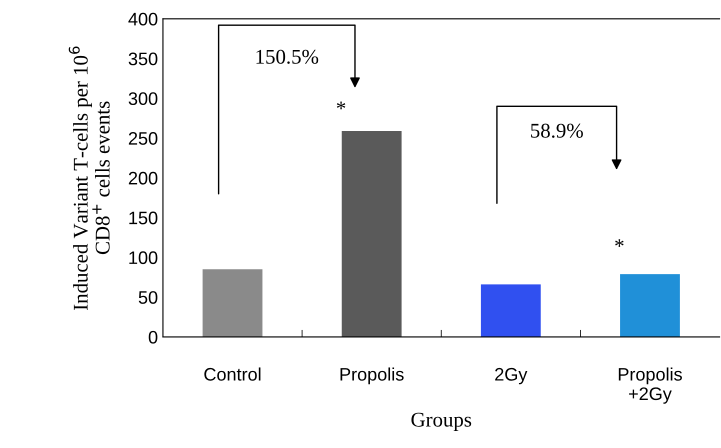  Describe the element at coordinates (143, 178) in the screenshot. I see `y-tick-label: 200` at that location.